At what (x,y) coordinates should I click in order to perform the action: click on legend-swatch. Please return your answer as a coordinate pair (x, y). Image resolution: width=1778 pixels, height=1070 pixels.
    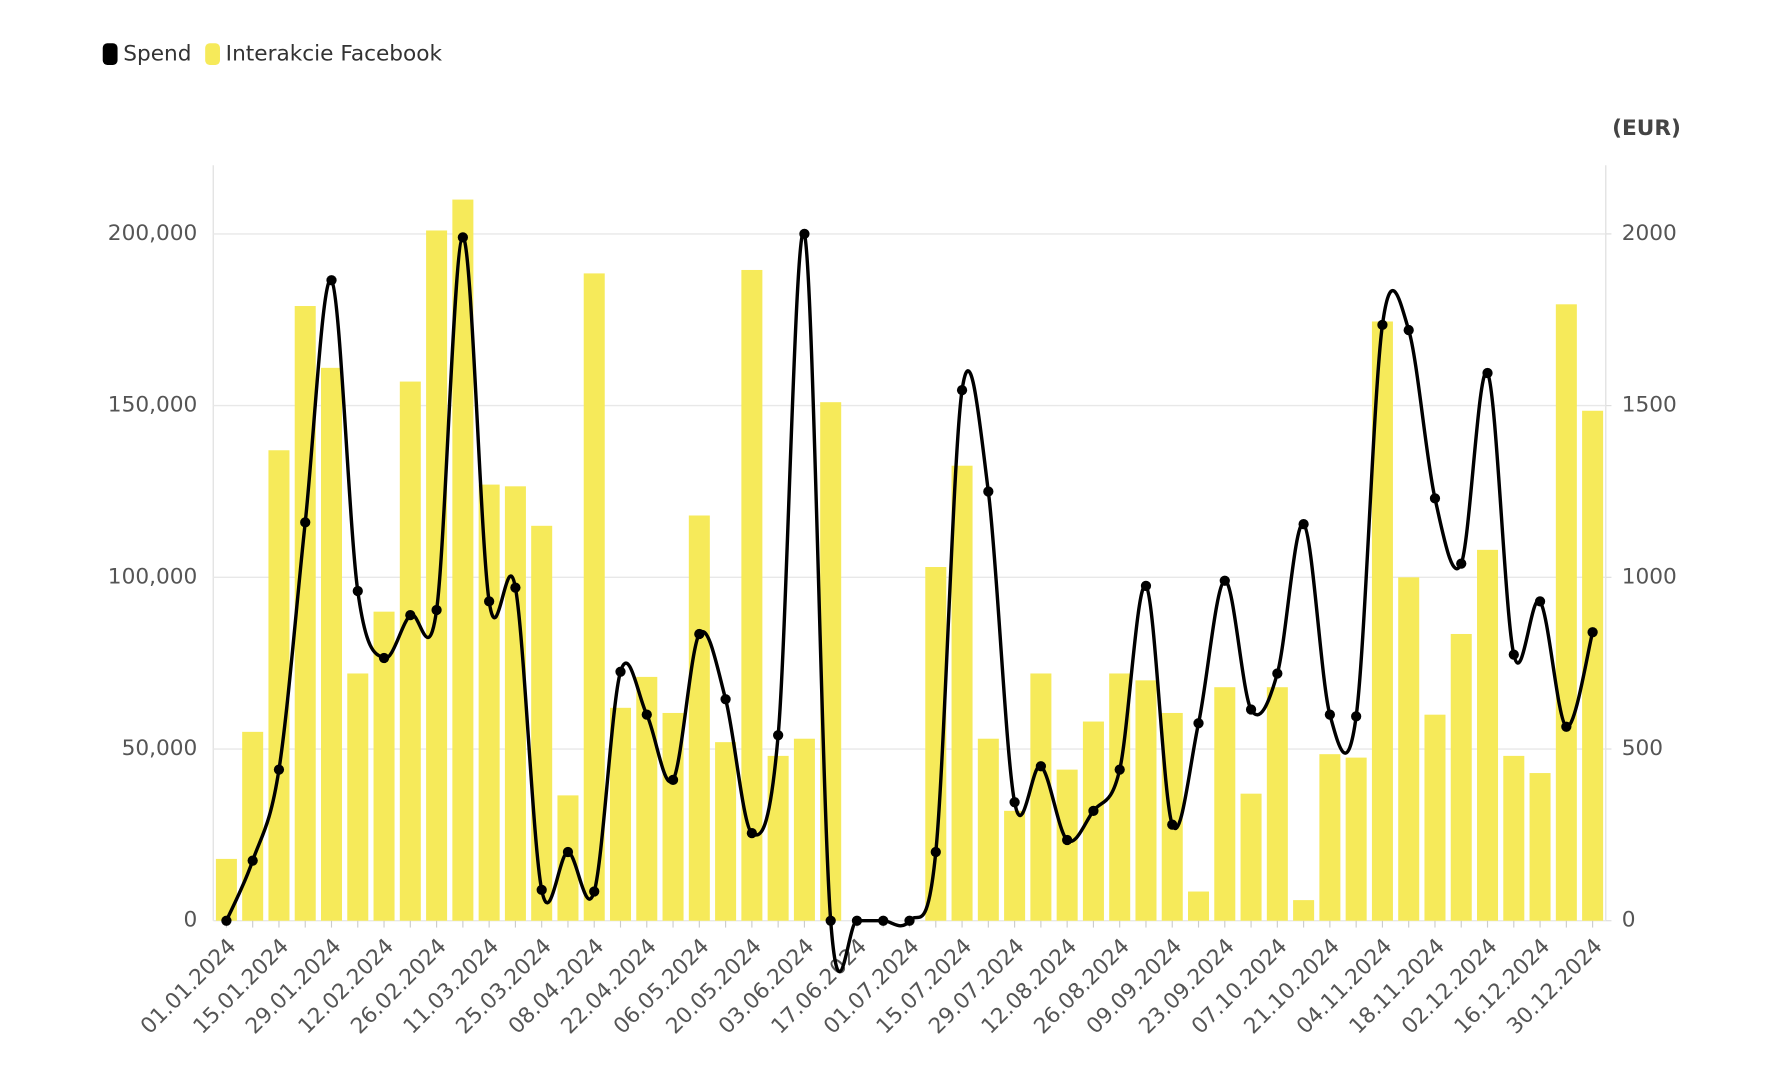
    Looking at the image, I should click on (212, 54).